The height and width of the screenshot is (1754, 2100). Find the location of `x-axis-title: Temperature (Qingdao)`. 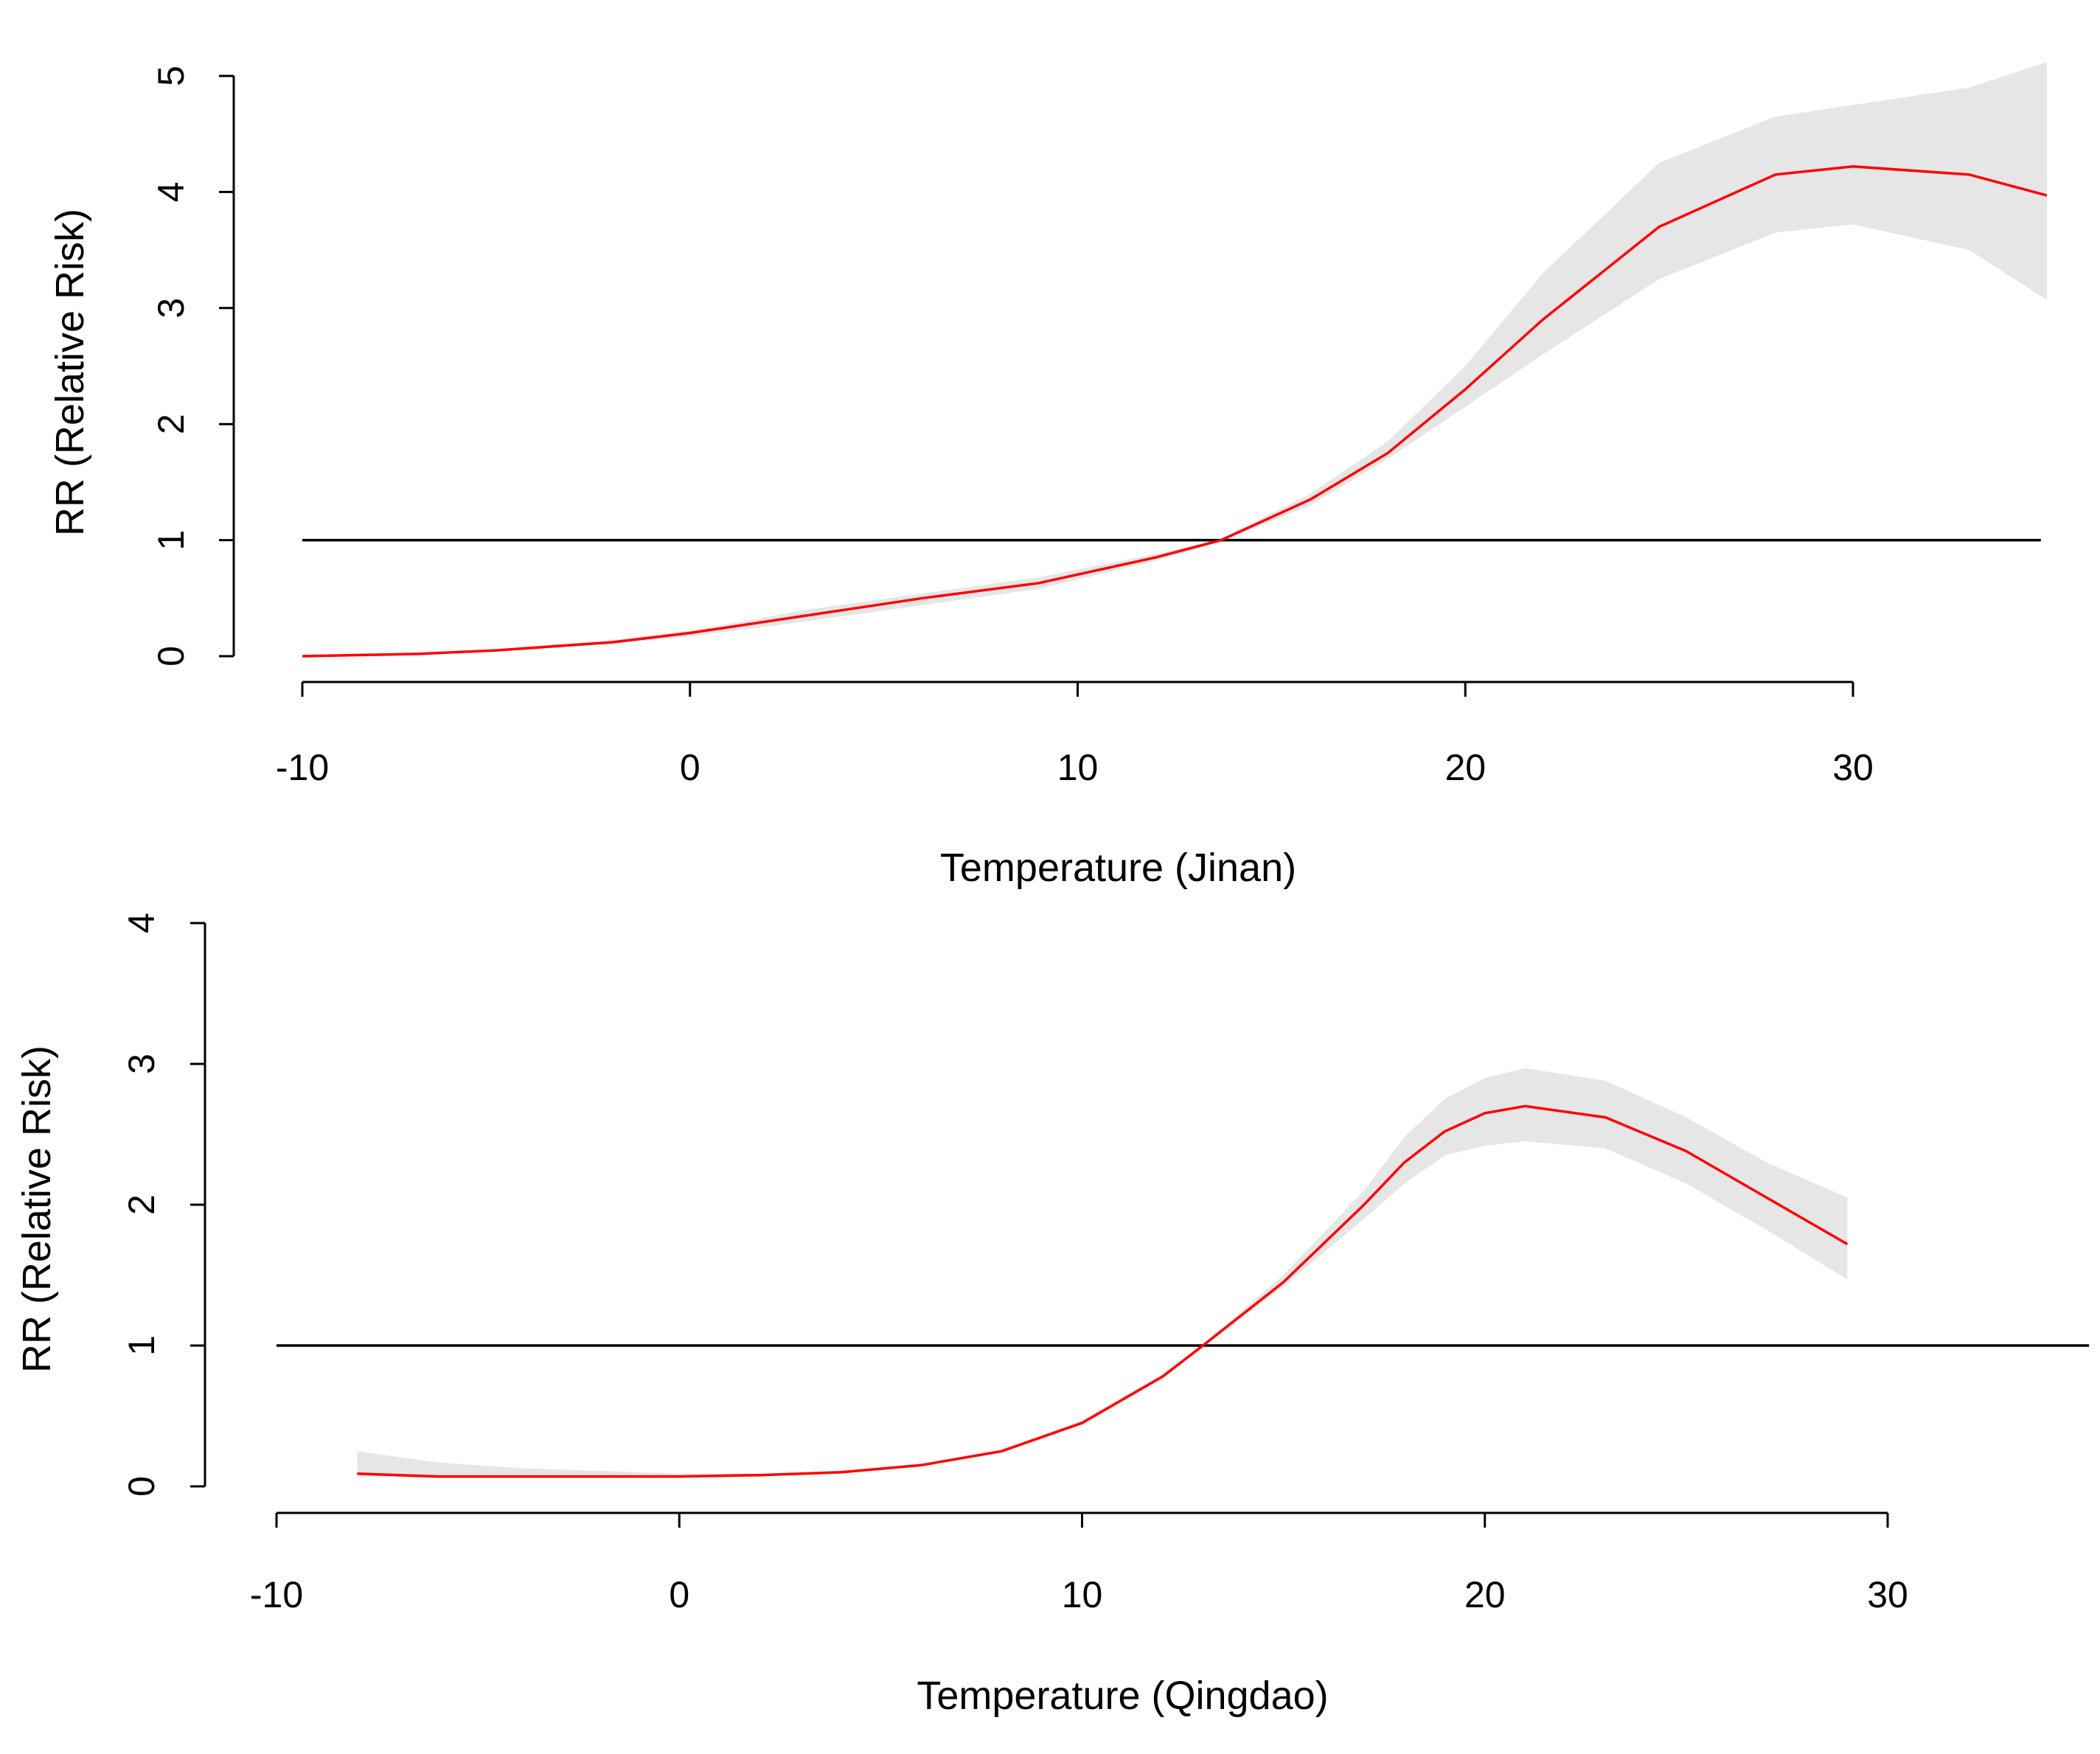

x-axis-title: Temperature (Qingdao) is located at coordinates (1123, 1696).